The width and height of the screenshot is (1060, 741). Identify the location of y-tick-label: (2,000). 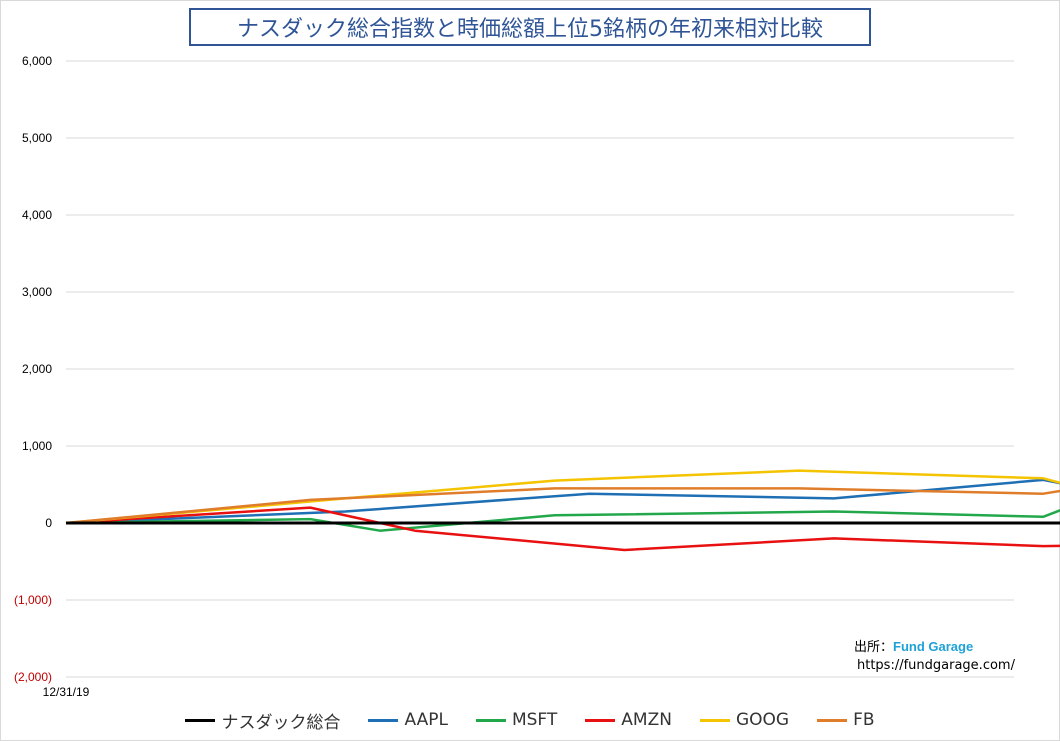
(33, 677).